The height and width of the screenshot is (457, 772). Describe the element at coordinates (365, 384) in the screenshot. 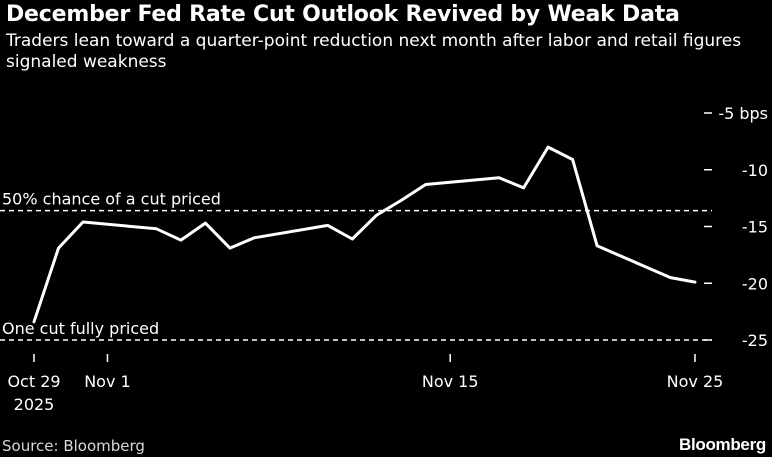

I see `x-axis: Oct 29 2025 Nov 1 Nov 15 Nov 25` at that location.